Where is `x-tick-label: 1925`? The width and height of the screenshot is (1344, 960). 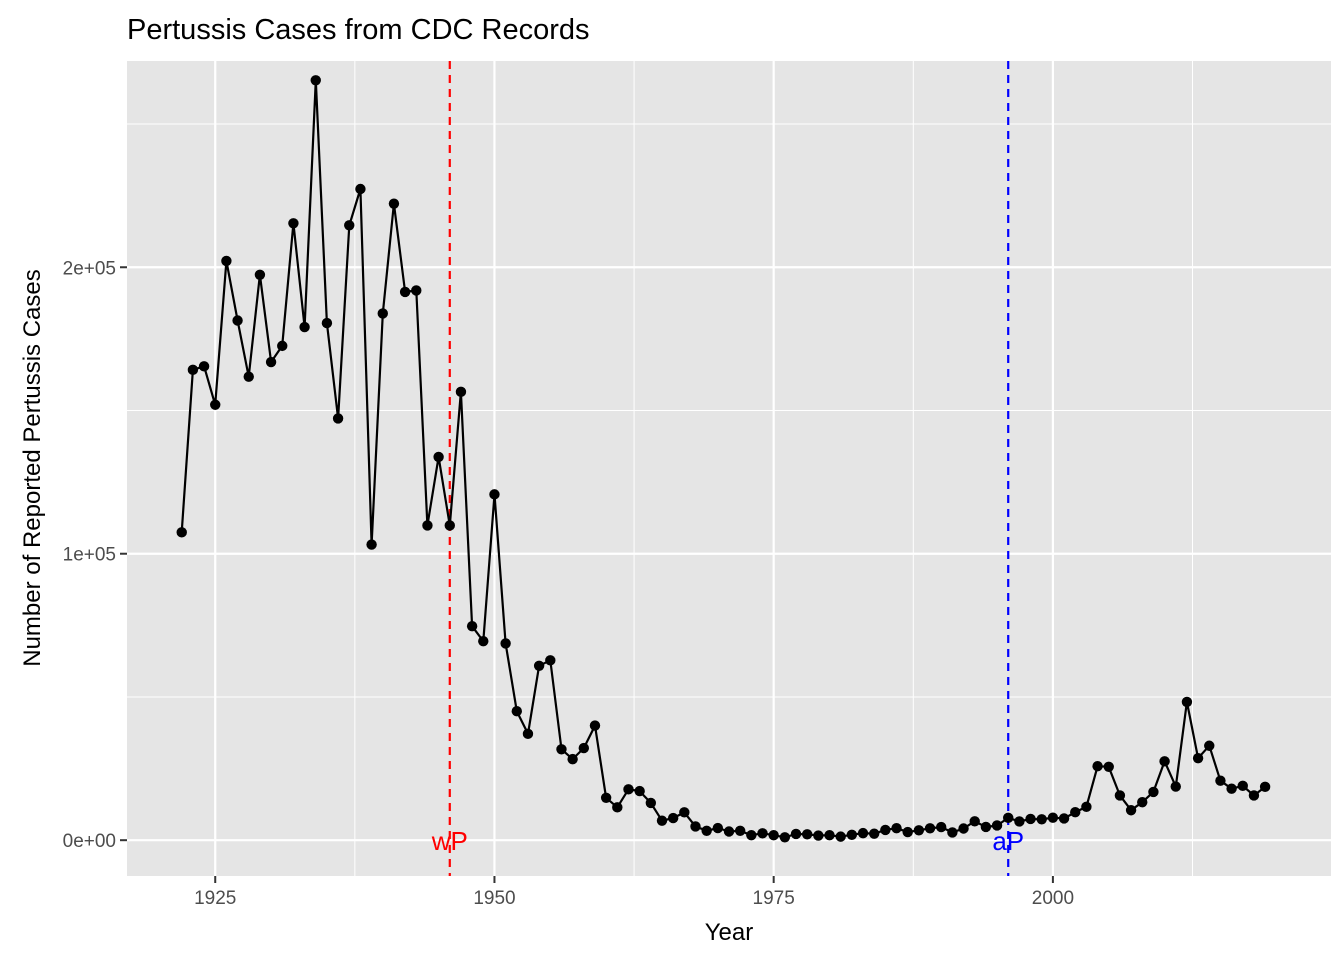
x-tick-label: 1925 is located at coordinates (215, 898).